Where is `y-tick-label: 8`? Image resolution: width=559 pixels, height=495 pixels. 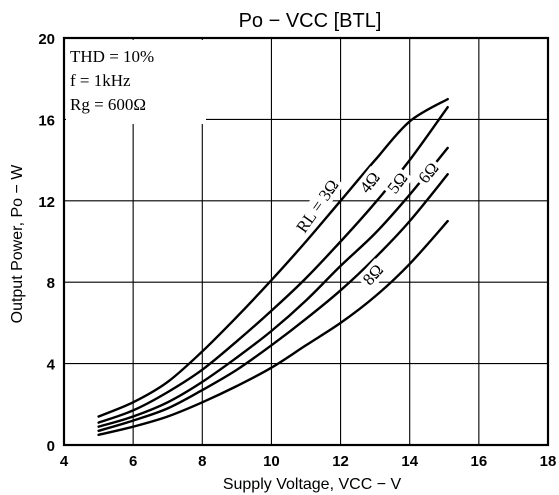 y-tick-label: 8 is located at coordinates (51, 283).